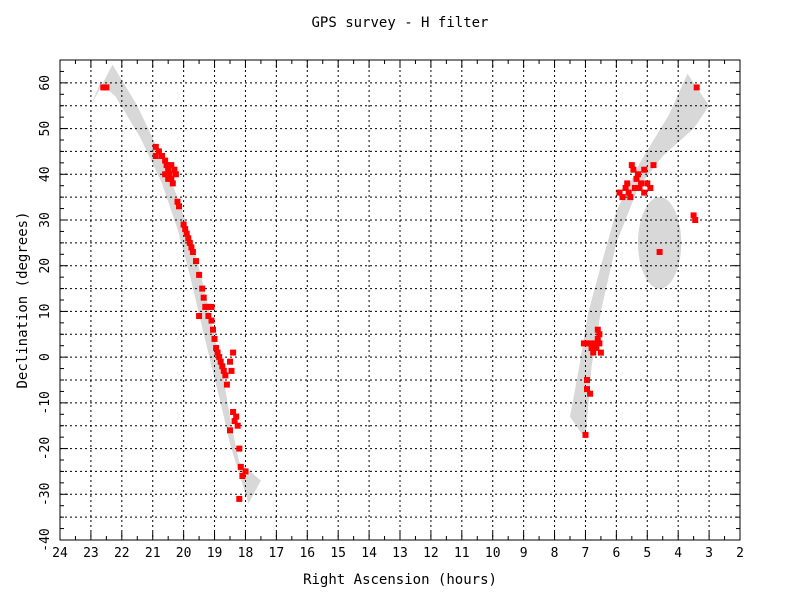  What do you see at coordinates (45, 129) in the screenshot?
I see `y-tick-label: 50` at bounding box center [45, 129].